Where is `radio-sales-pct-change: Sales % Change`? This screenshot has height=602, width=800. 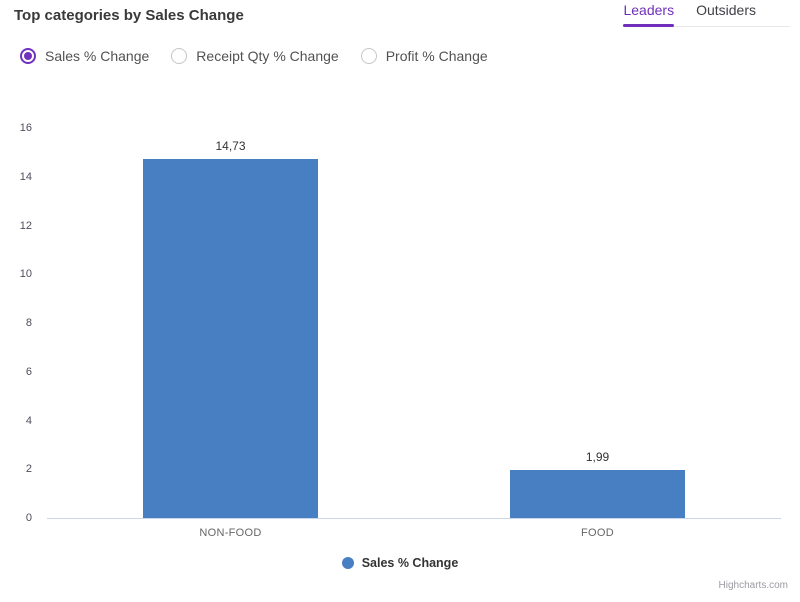
radio-sales-pct-change: Sales % Change is located at coordinates (84, 56).